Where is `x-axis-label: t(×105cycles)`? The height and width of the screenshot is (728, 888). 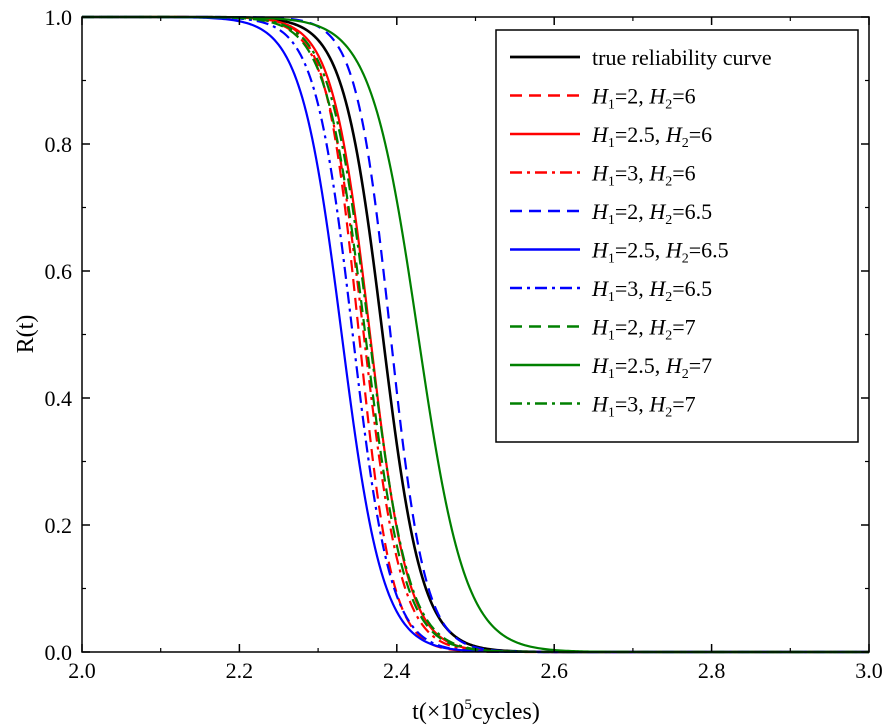 x-axis-label: t(×105cycles) is located at coordinates (476, 711).